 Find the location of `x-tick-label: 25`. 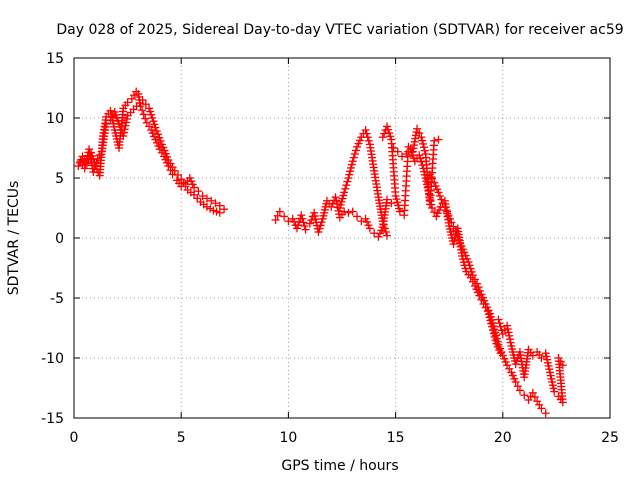

x-tick-label: 25 is located at coordinates (610, 438).